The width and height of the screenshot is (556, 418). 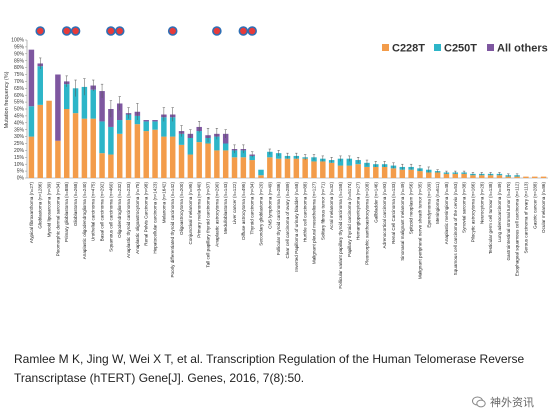 What do you see at coordinates (446, 213) in the screenshot?
I see `category-label: Anaplastic meningioma (n=48)` at bounding box center [446, 213].